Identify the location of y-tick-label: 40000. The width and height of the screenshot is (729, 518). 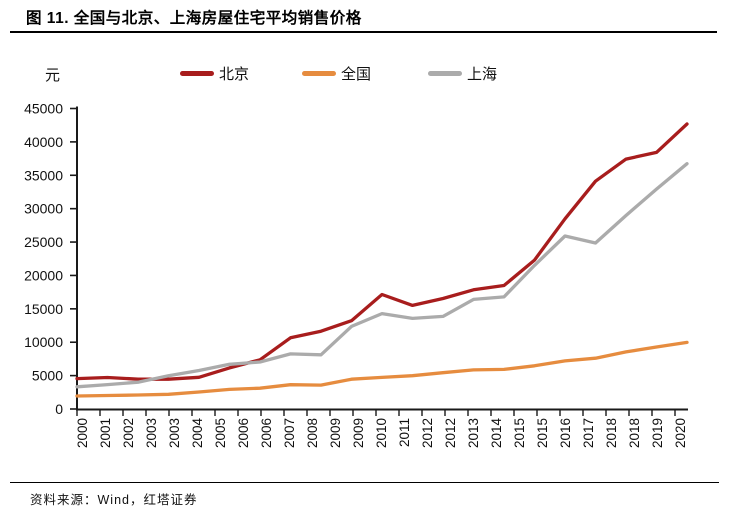
(43, 142).